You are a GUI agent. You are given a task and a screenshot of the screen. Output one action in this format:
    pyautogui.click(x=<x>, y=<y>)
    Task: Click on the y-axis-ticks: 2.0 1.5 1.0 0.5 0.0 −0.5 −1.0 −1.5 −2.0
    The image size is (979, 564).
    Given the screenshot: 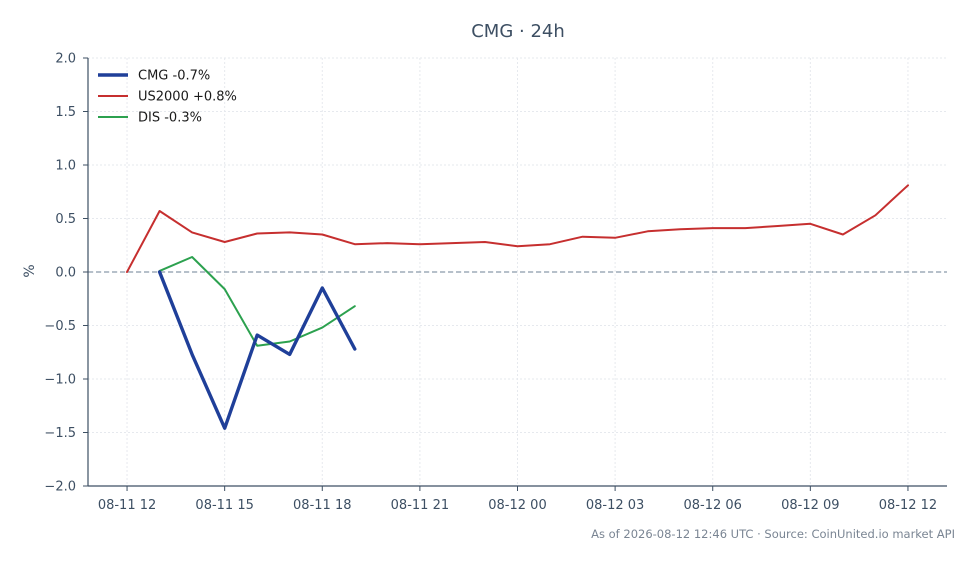 What is the action you would take?
    pyautogui.click(x=66, y=273)
    